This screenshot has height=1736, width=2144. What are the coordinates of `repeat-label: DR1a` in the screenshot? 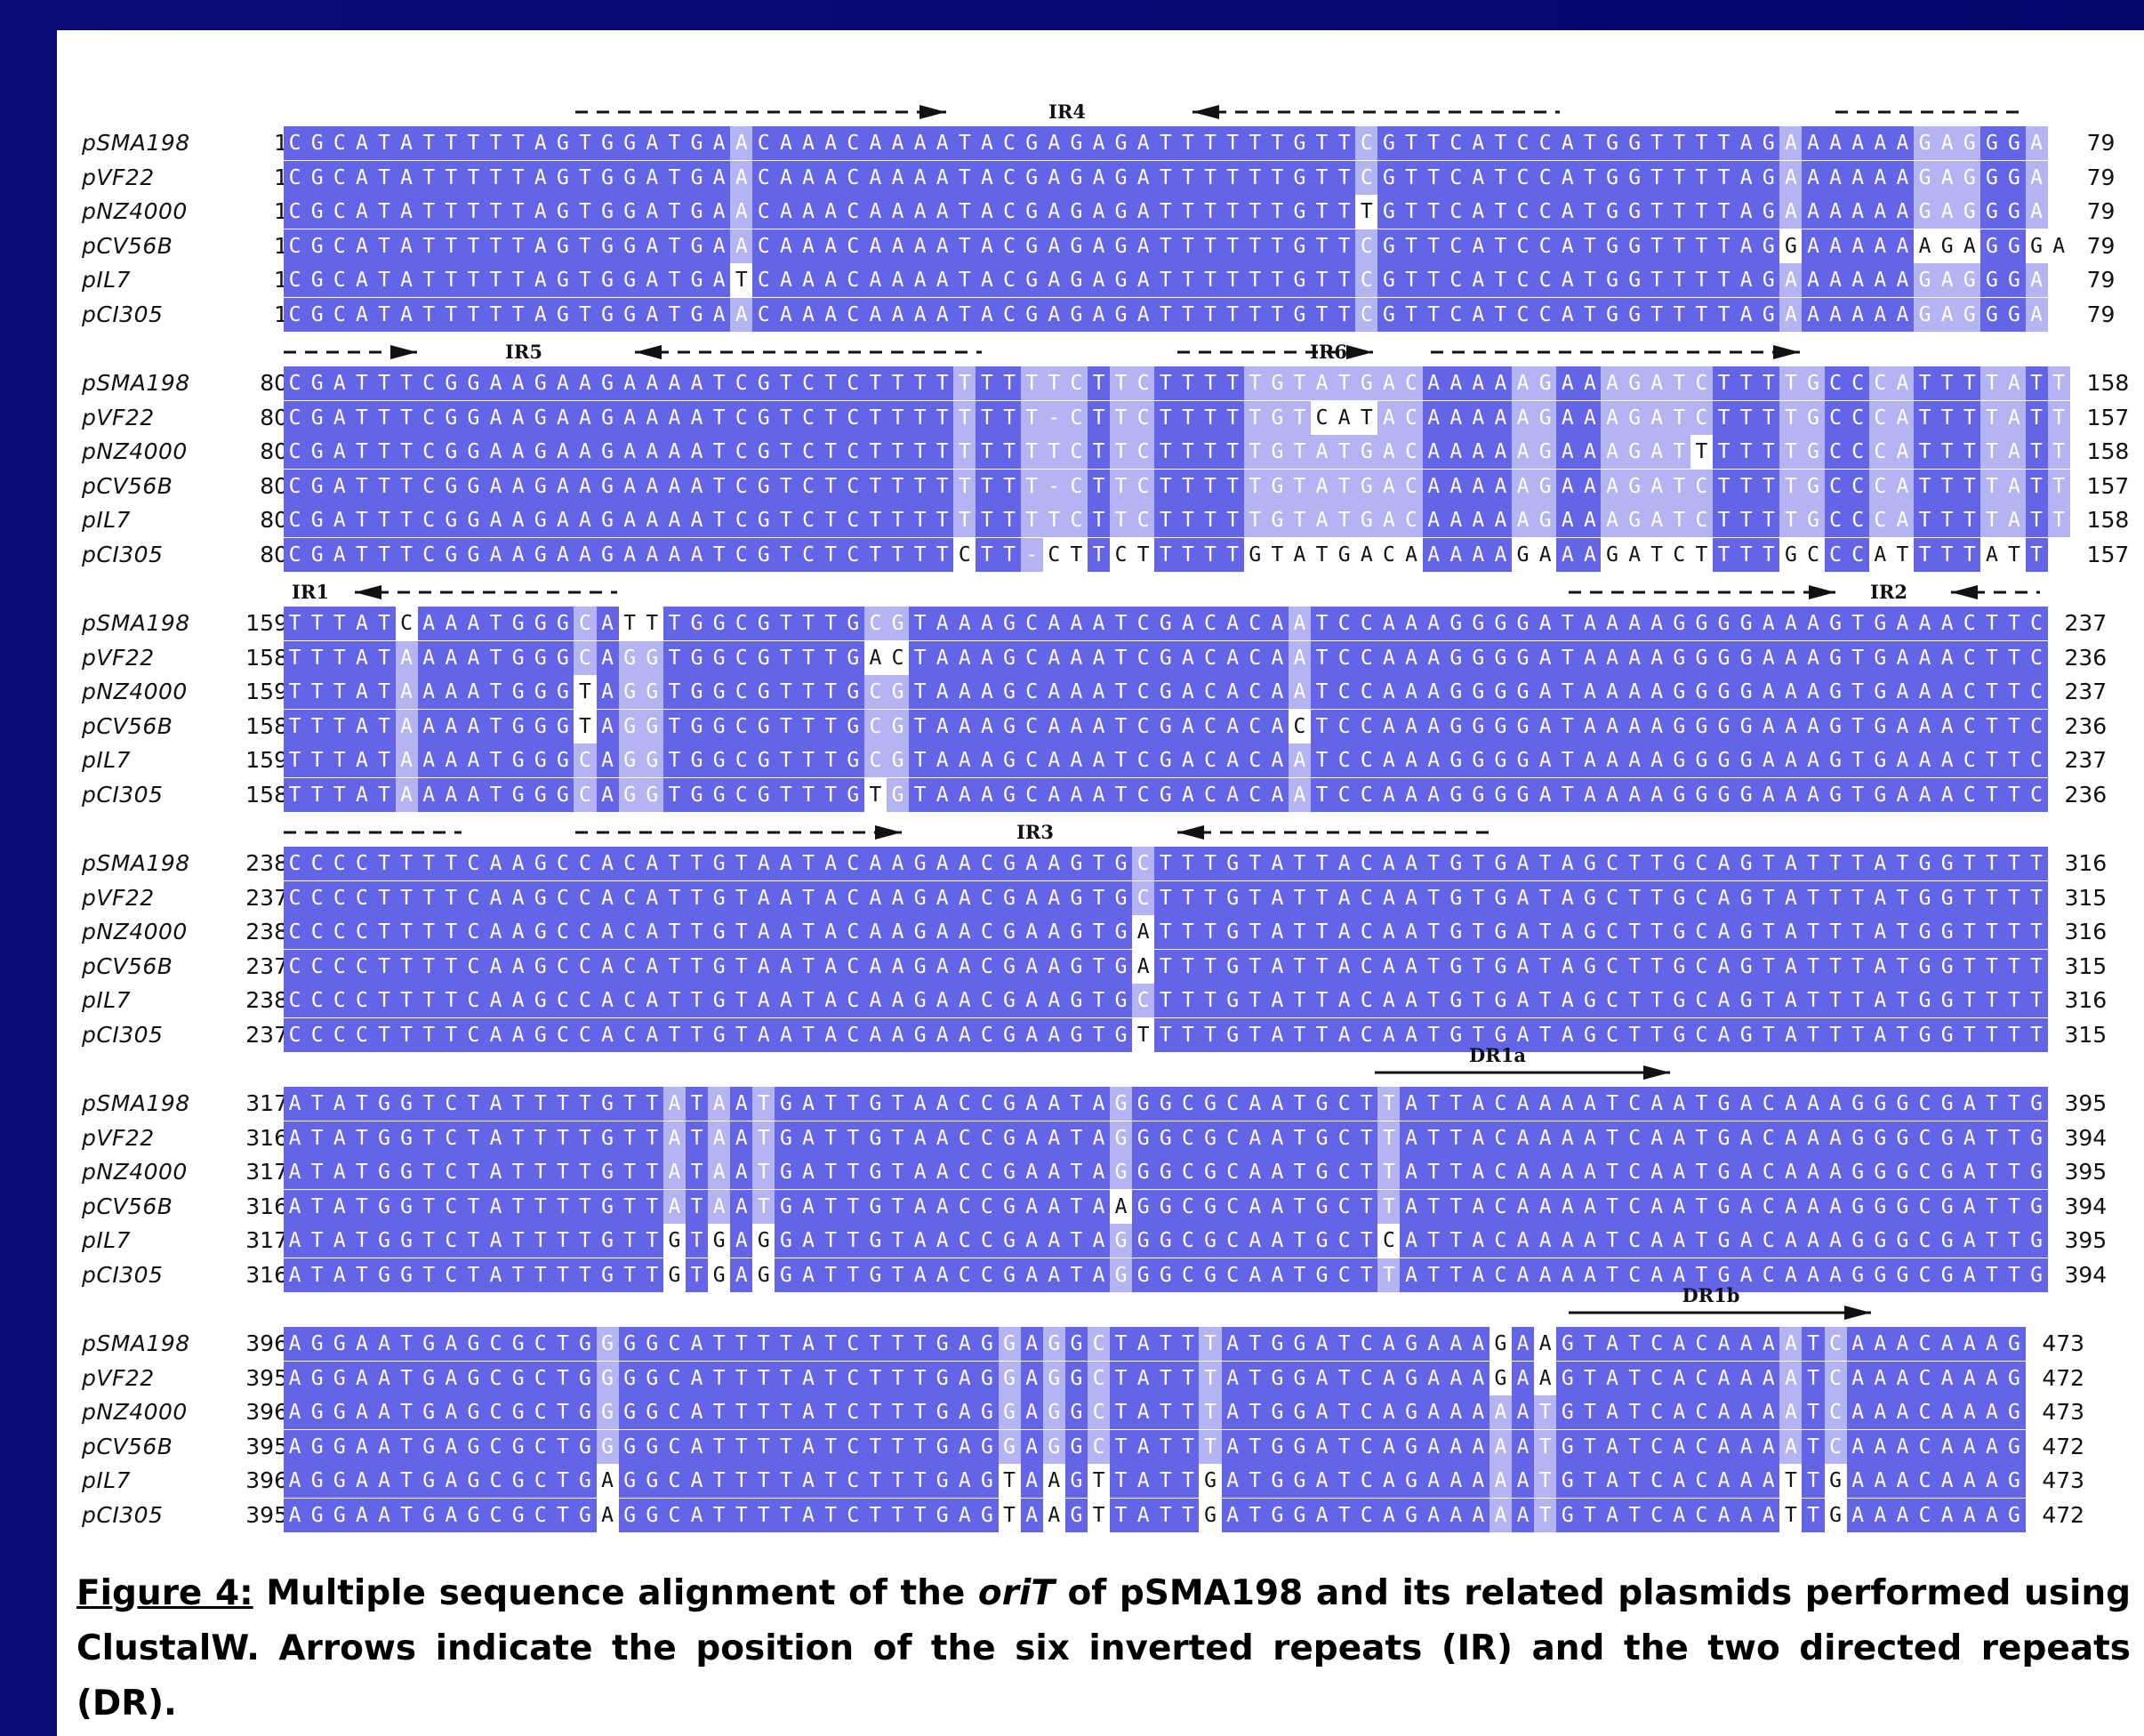 It's located at (1497, 1055).